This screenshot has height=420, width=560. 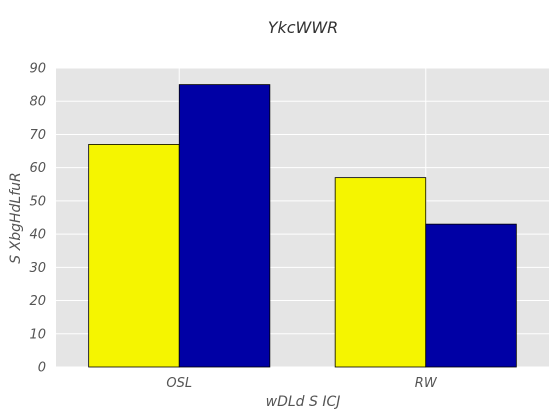 I want to click on y-tick-label: 20, so click(x=37, y=301).